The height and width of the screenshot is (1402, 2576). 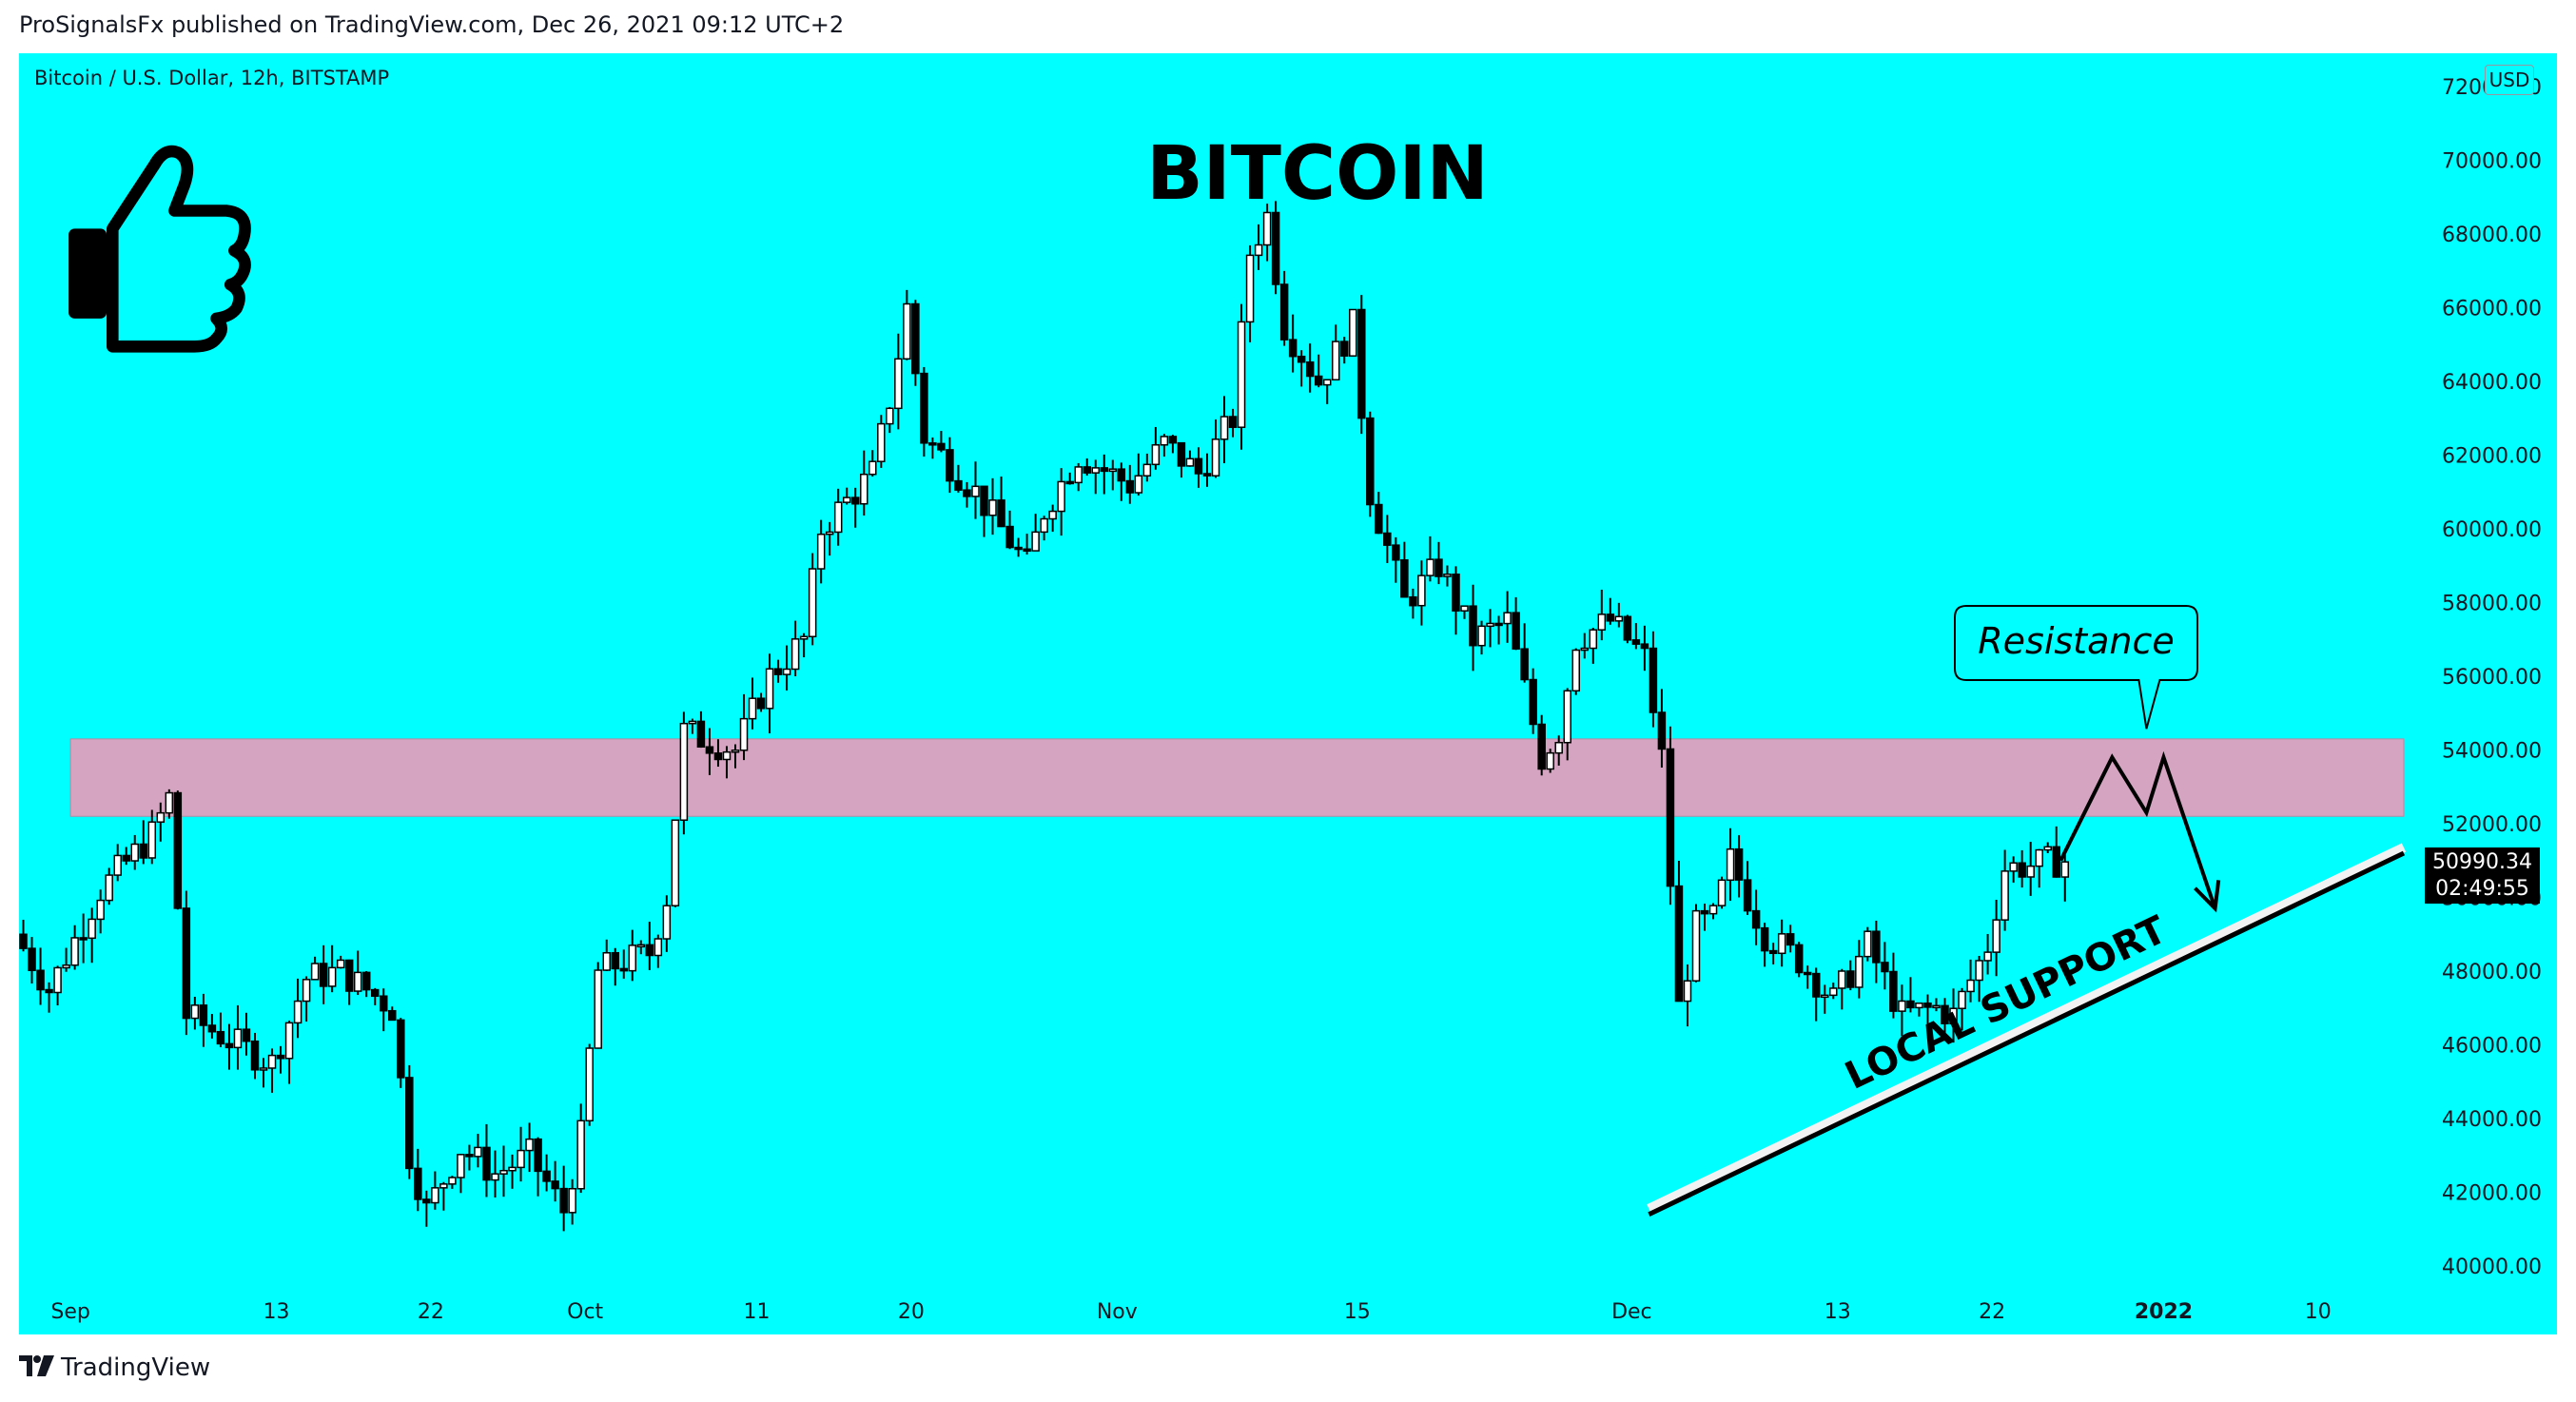 What do you see at coordinates (212, 78) in the screenshot?
I see `symbol-info: Bitcoin / U.S. Dollar, 12h, BITSTAMP` at bounding box center [212, 78].